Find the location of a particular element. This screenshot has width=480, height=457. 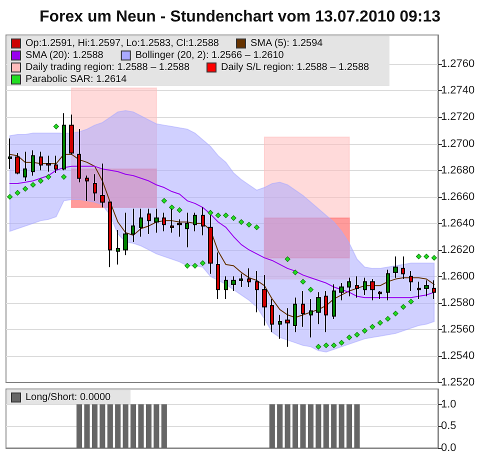

y-tick-label: 1.2680 is located at coordinates (458, 170).